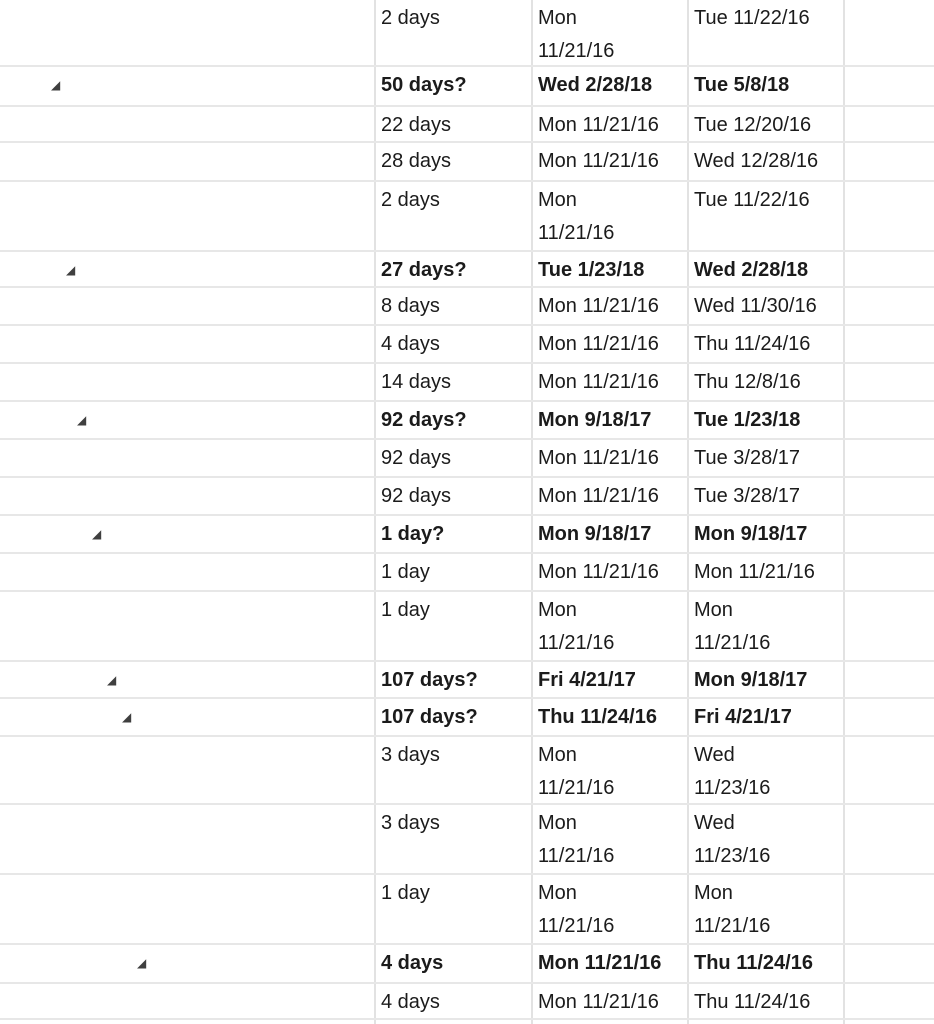 The height and width of the screenshot is (1024, 934). I want to click on duration-cell: 28 days, so click(416, 161).